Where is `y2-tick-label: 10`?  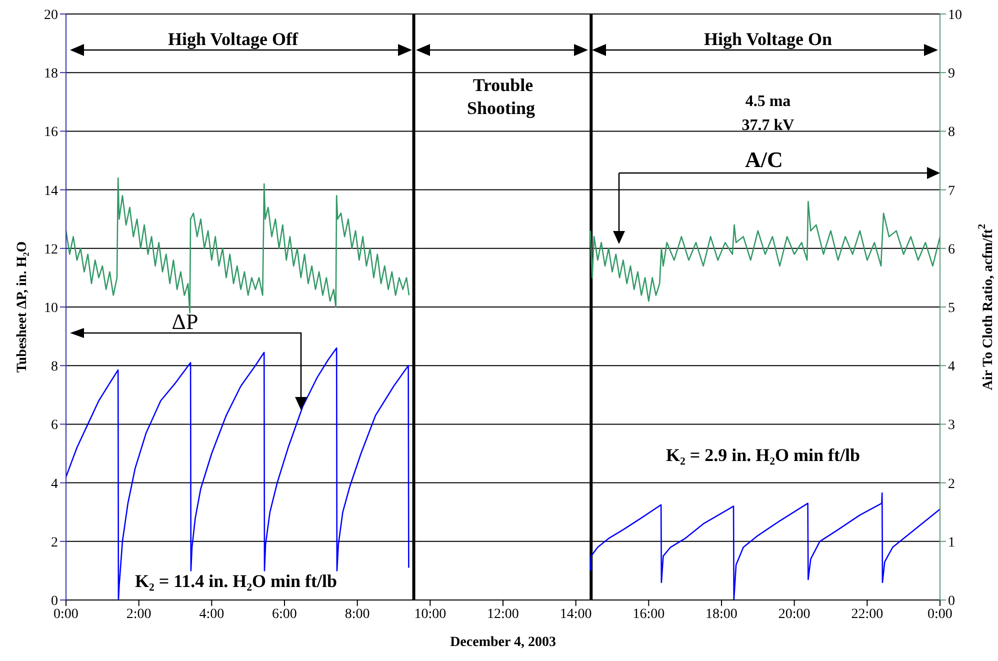 y2-tick-label: 10 is located at coordinates (955, 15).